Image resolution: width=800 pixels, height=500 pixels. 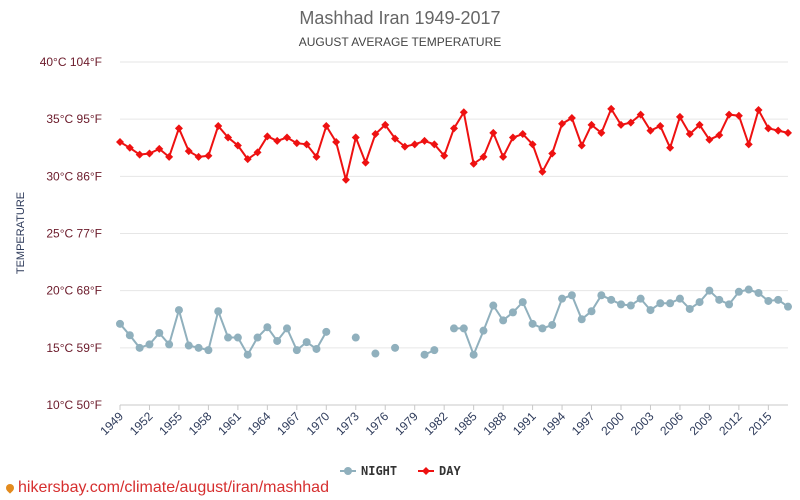 I want to click on x-tick-label: 1979, so click(x=406, y=423).